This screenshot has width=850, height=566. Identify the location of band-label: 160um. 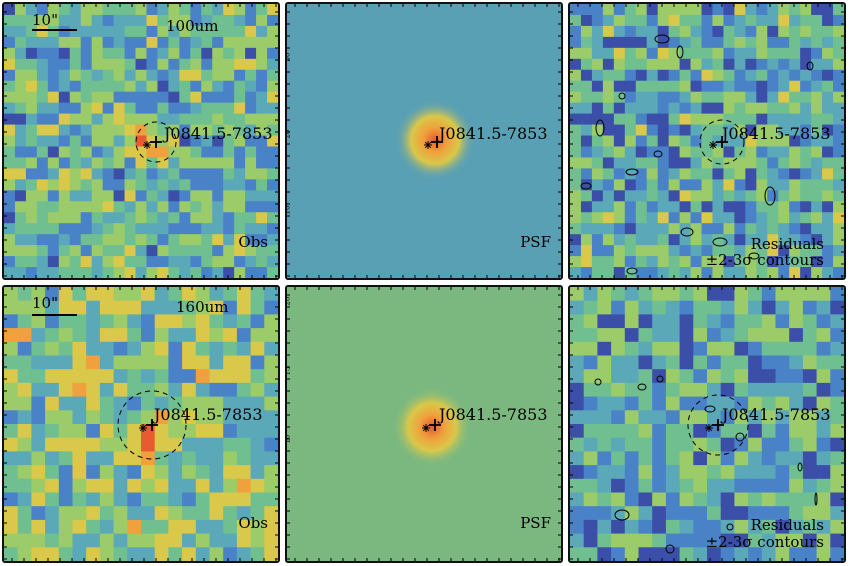
(202, 307).